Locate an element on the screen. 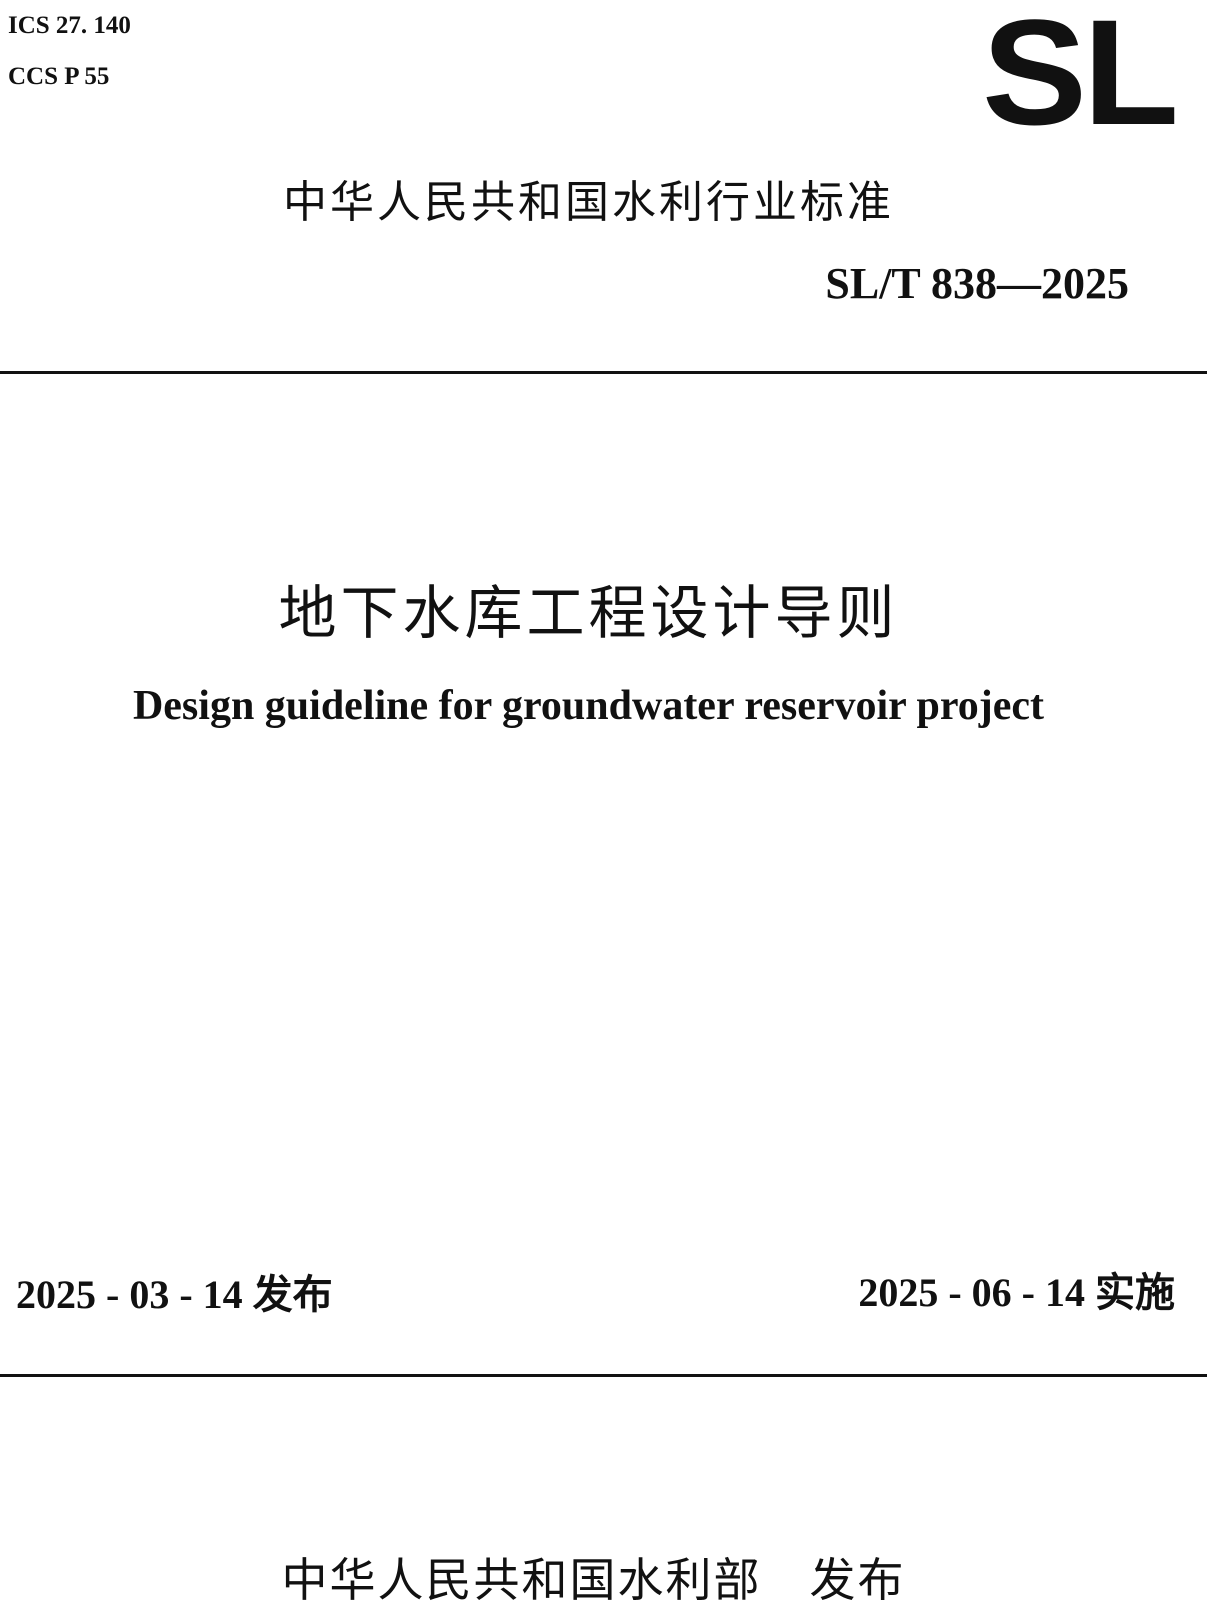 This screenshot has width=1207, height=1610. publisher: 中华人民共和国水利部 发布 is located at coordinates (593, 1580).